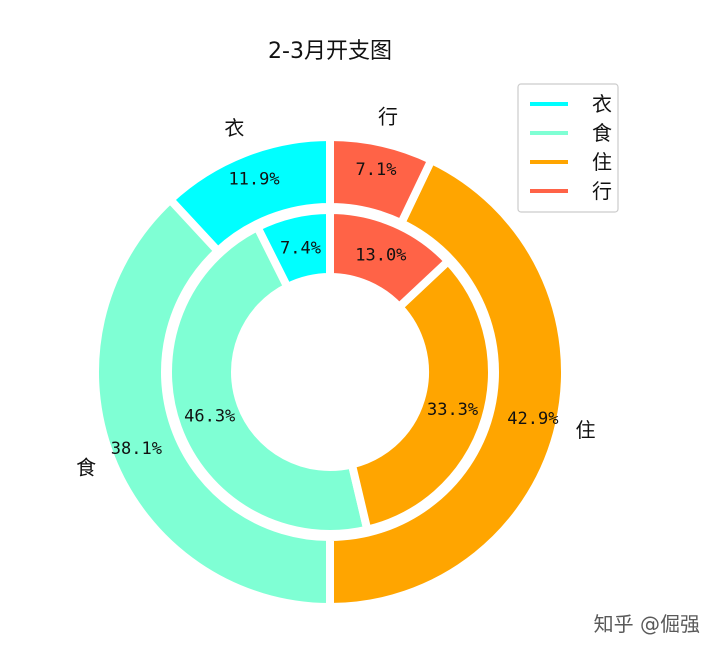  Describe the element at coordinates (86, 468) in the screenshot. I see `category-label-2: 食` at that location.